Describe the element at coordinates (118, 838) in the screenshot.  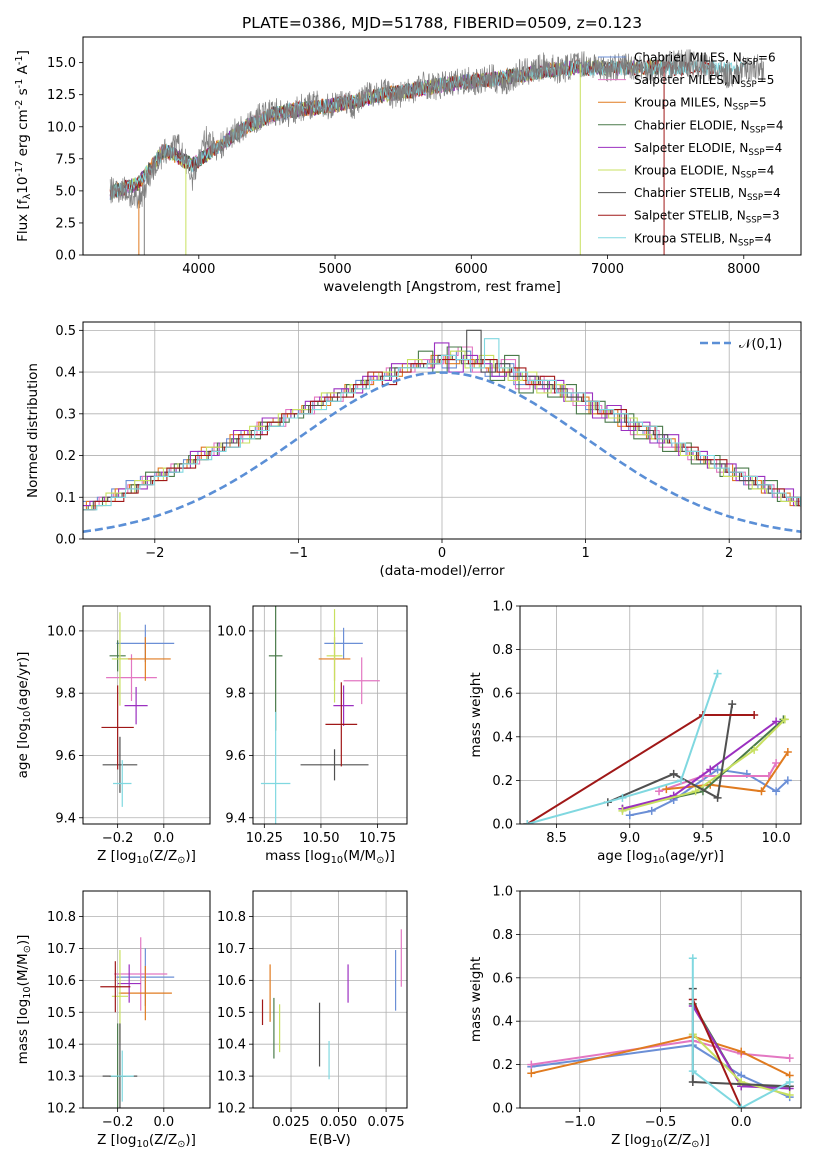
I see `x-tick-label: −0.2` at that location.